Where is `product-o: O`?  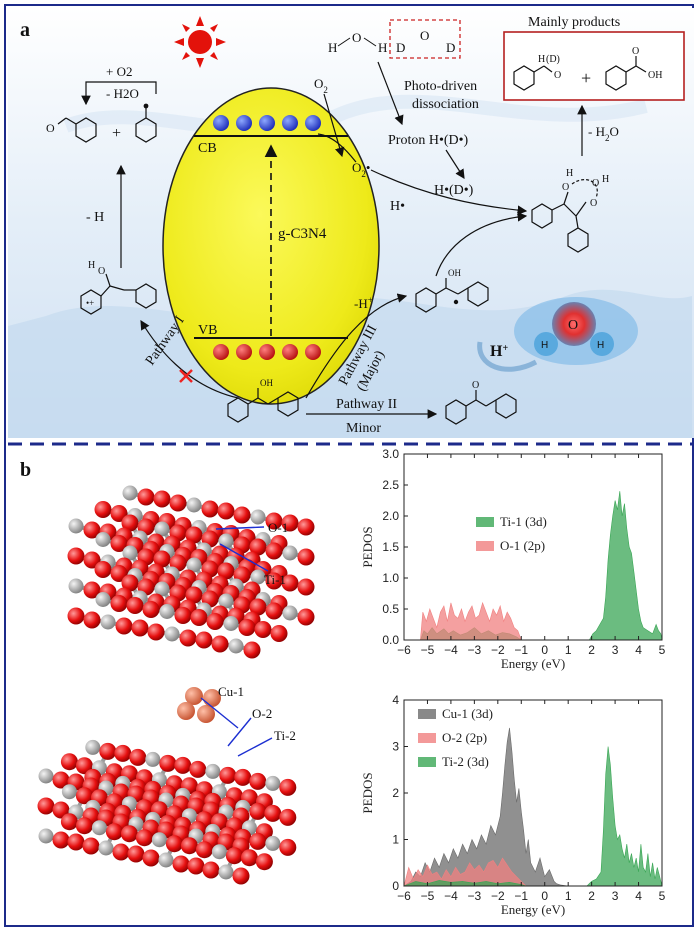 product-o: O is located at coordinates (557, 75).